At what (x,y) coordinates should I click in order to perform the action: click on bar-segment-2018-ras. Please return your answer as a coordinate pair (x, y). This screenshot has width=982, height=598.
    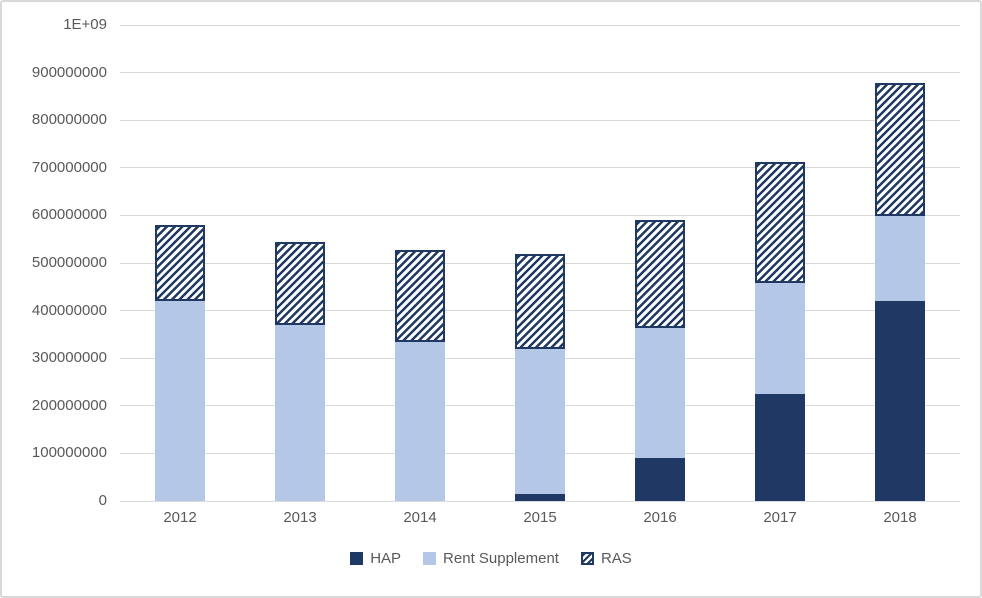
    Looking at the image, I should click on (900, 150).